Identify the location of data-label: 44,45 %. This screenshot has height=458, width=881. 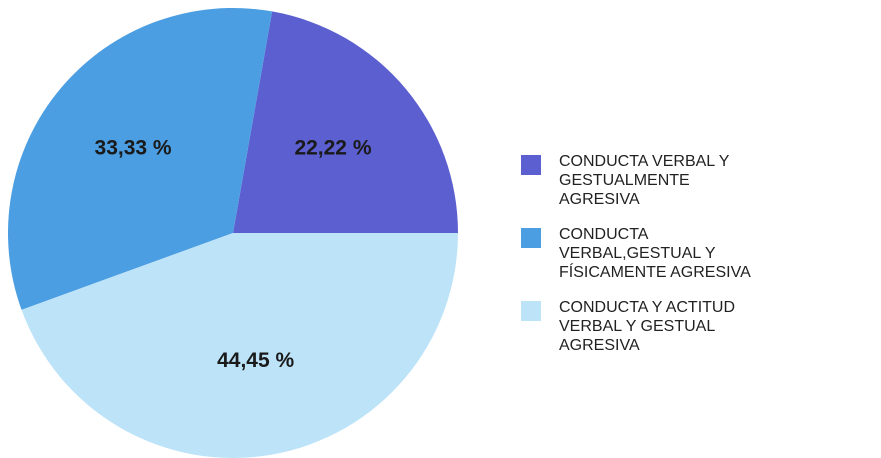
(255, 360).